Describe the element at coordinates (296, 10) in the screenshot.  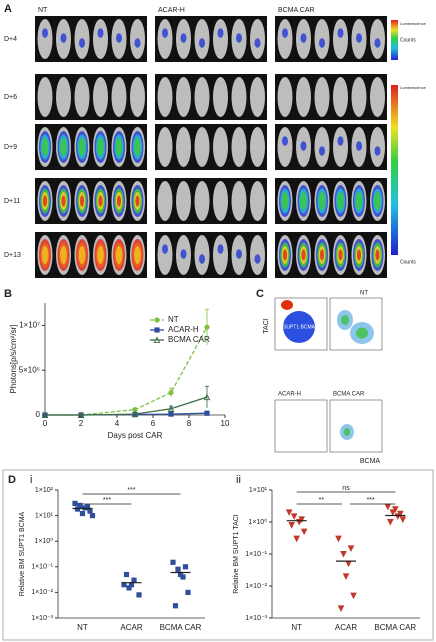
I see `column-label: BCMA CAR` at that location.